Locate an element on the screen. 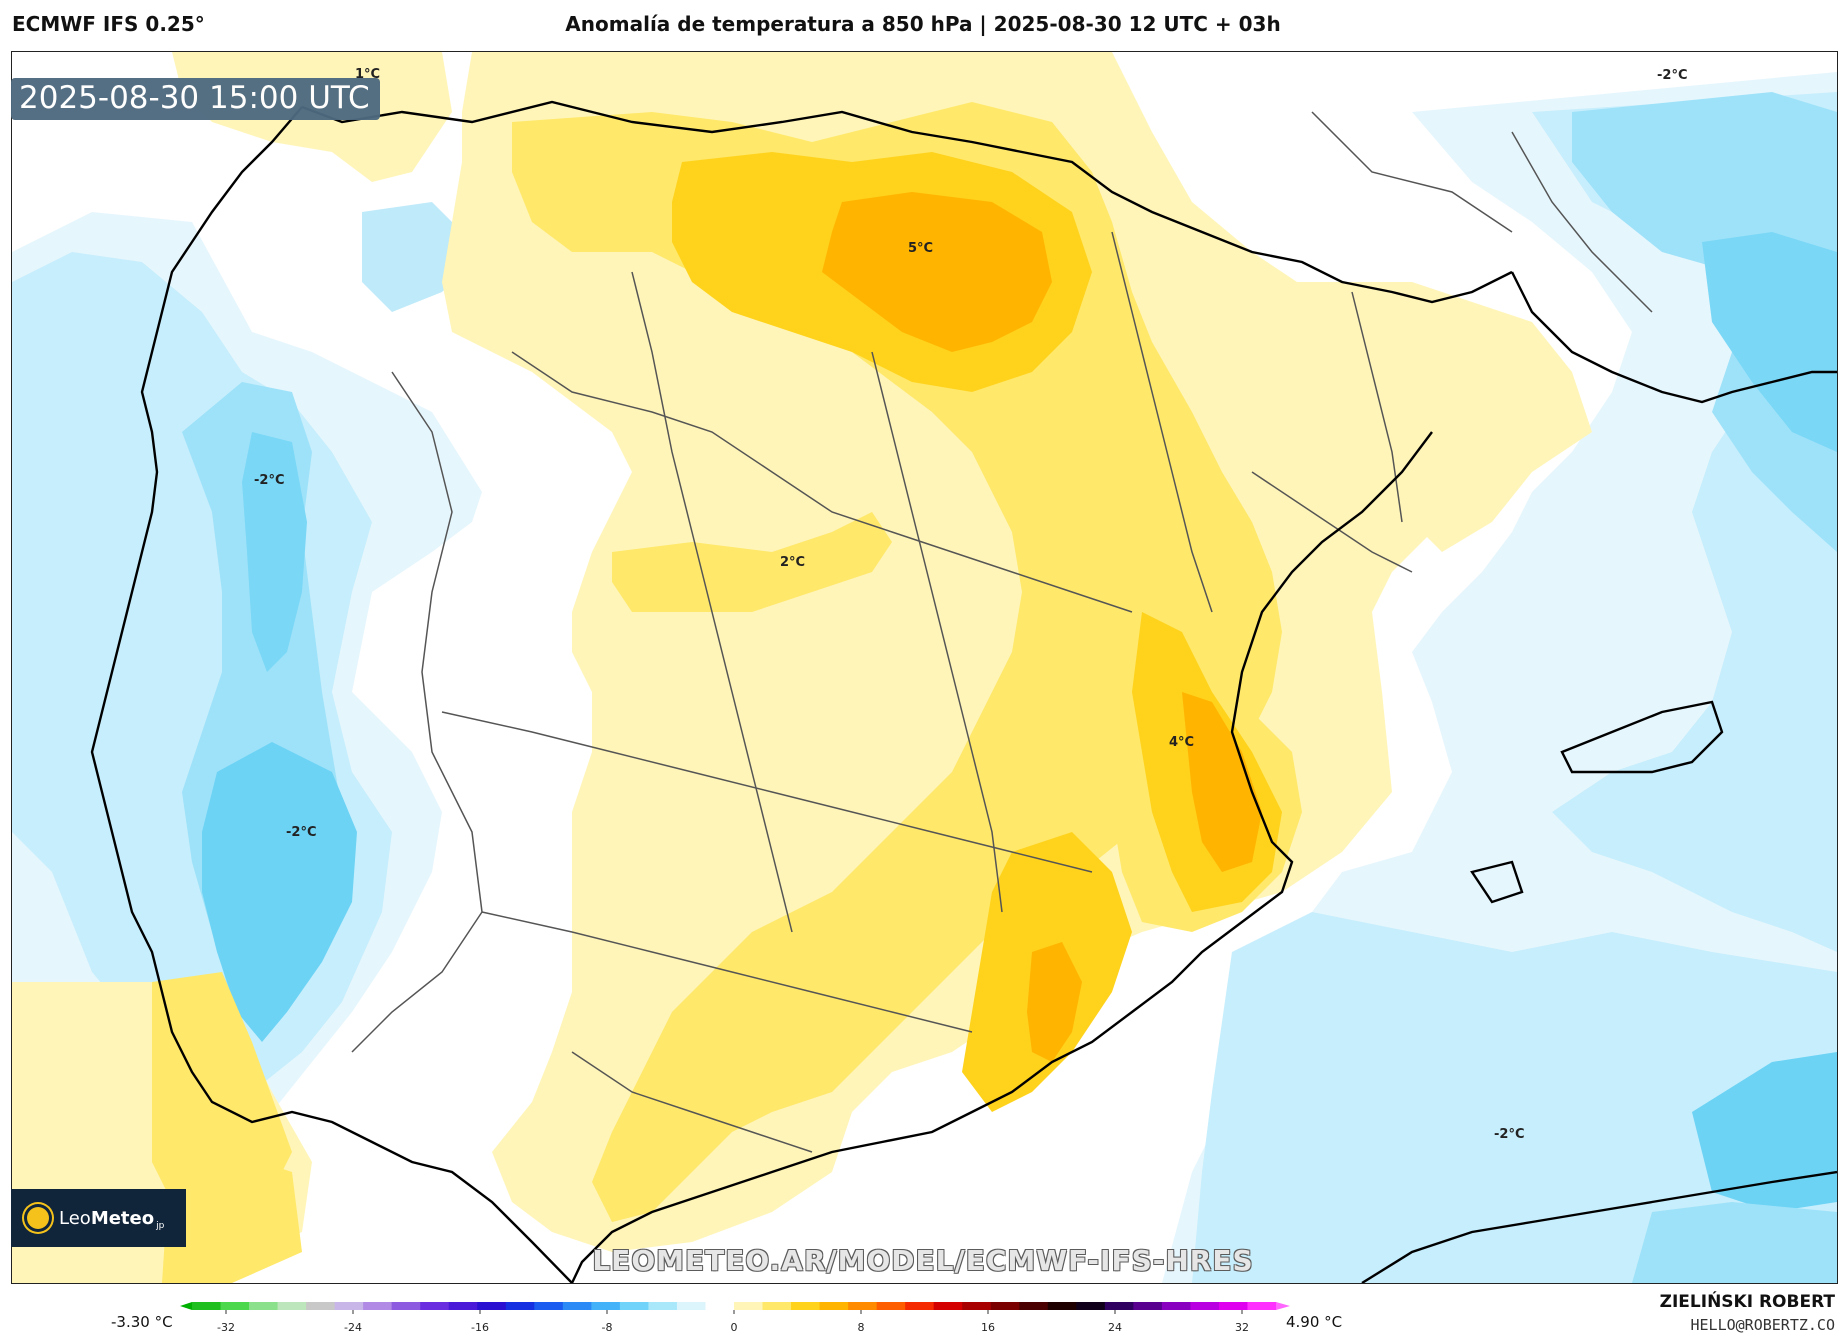 This screenshot has height=1339, width=1846. model-url-watermark: LEOMETEO.AR/MODEL/ECMWF-IFS-HRES is located at coordinates (923, 1260).